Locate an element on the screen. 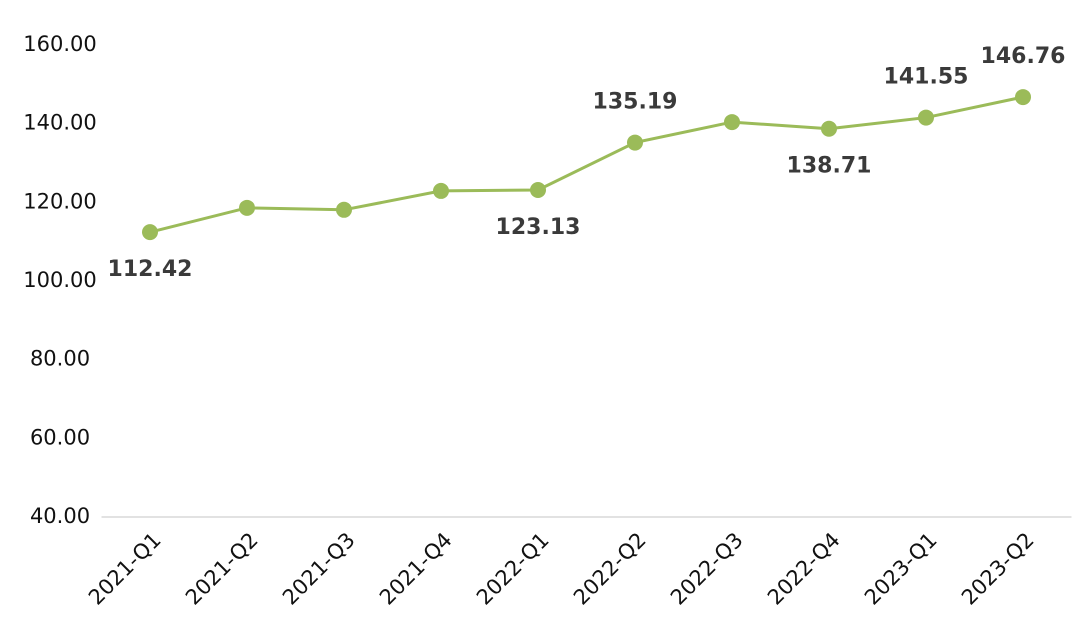 Image resolution: width=1080 pixels, height=641 pixels. y-tick-label: 140.00 is located at coordinates (59, 123).